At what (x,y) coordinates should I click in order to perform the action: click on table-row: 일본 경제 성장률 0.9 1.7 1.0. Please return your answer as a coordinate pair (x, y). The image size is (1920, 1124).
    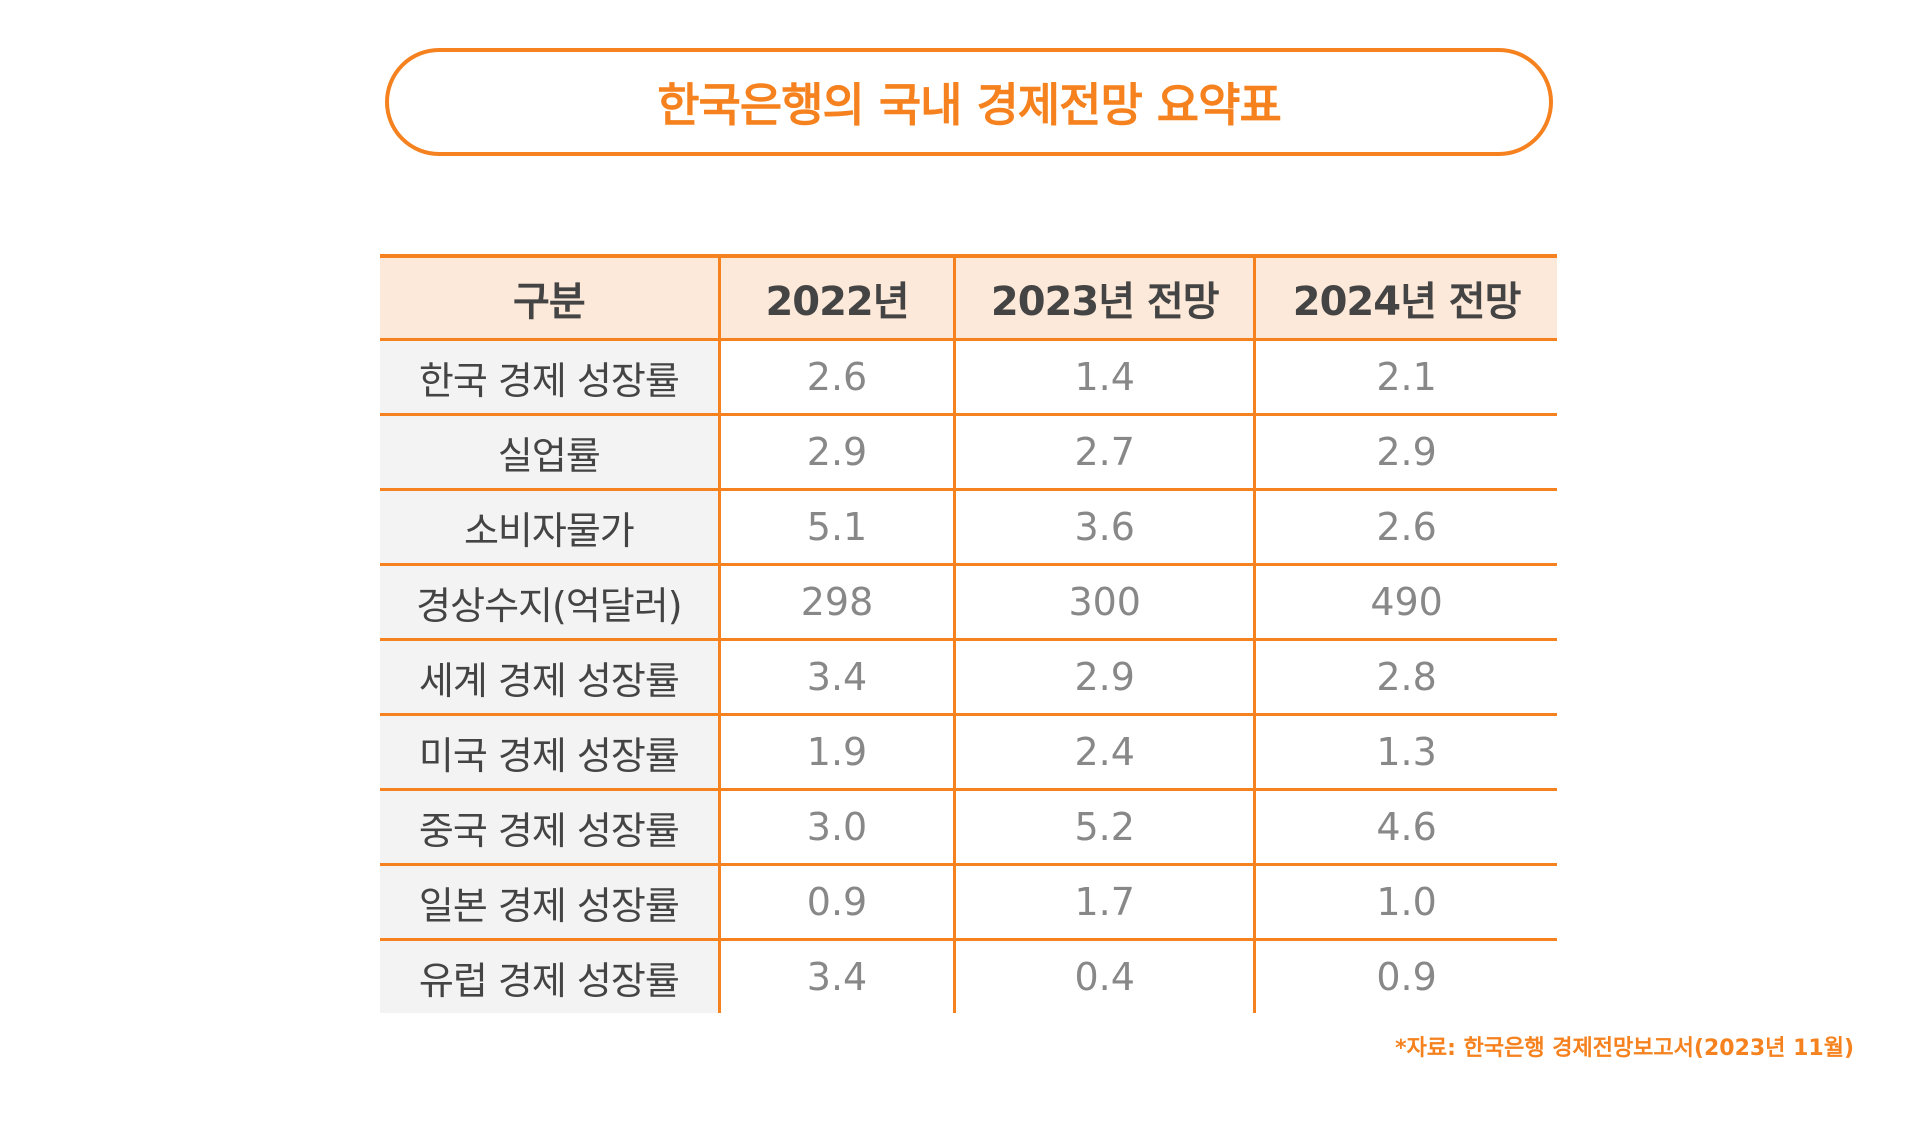
    Looking at the image, I should click on (968, 902).